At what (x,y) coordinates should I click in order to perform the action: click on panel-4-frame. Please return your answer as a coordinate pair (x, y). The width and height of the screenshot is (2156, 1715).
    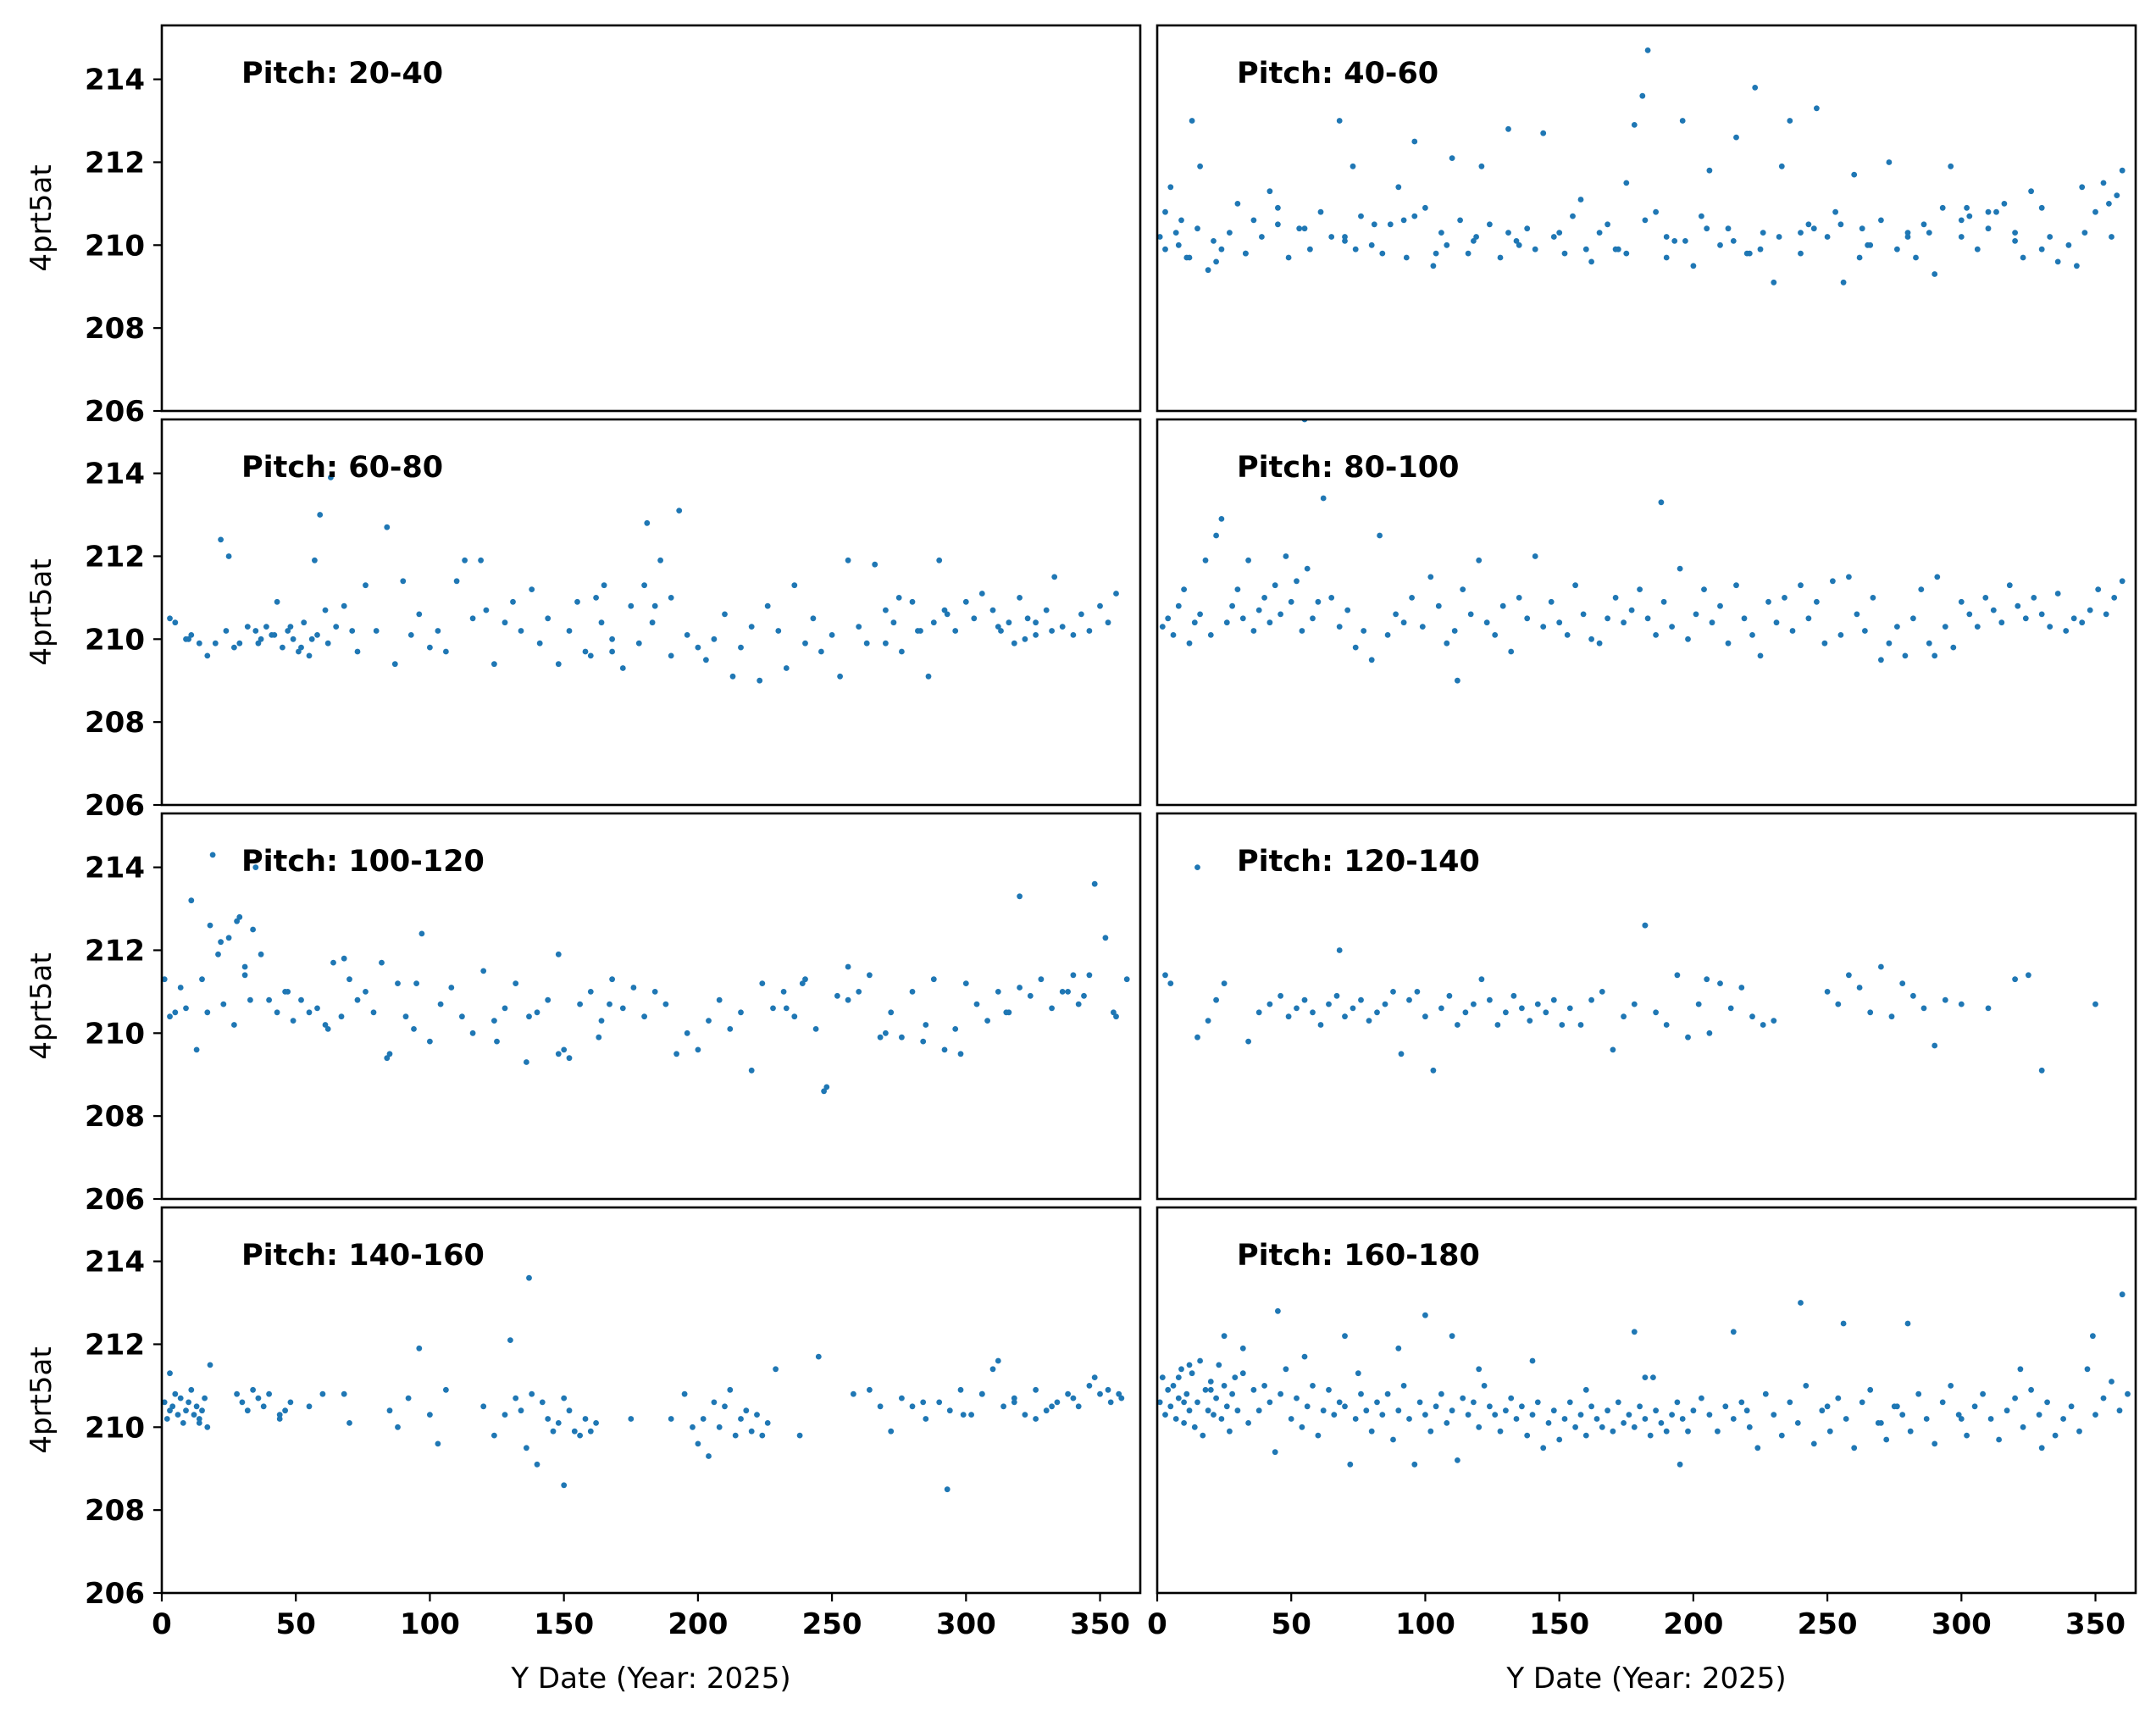
    Looking at the image, I should click on (1646, 612).